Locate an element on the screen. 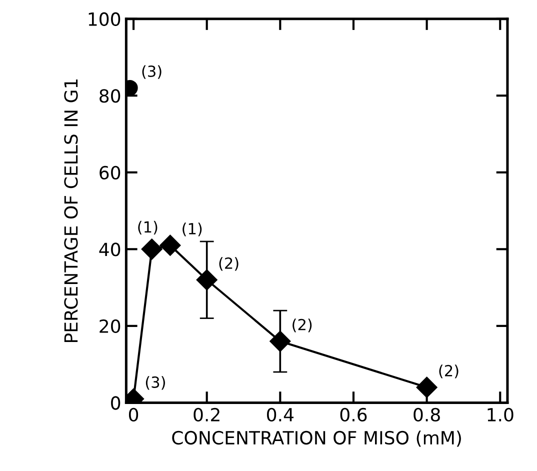  x-tick-label: 0.2 is located at coordinates (207, 415).